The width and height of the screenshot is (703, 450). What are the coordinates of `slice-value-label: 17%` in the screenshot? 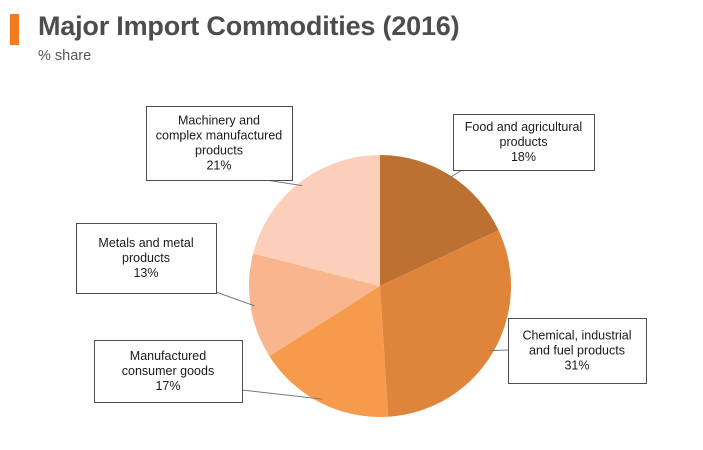 It's located at (167, 386).